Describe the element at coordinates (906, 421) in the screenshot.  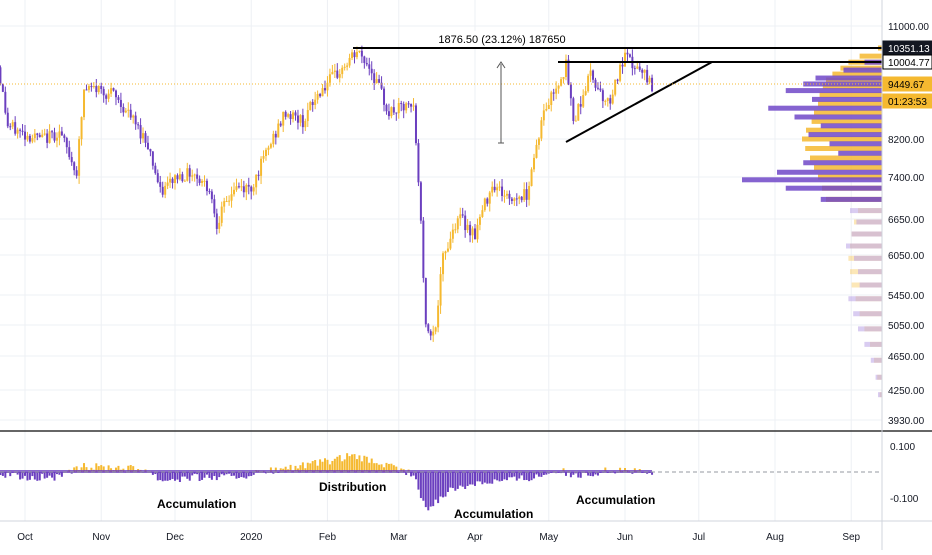
I see `price-tick-label: 3930.00` at that location.